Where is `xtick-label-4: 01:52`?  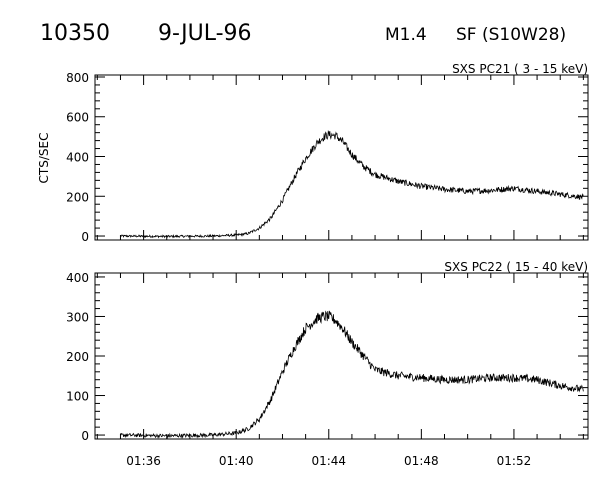 xtick-label-4: 01:52 is located at coordinates (514, 461).